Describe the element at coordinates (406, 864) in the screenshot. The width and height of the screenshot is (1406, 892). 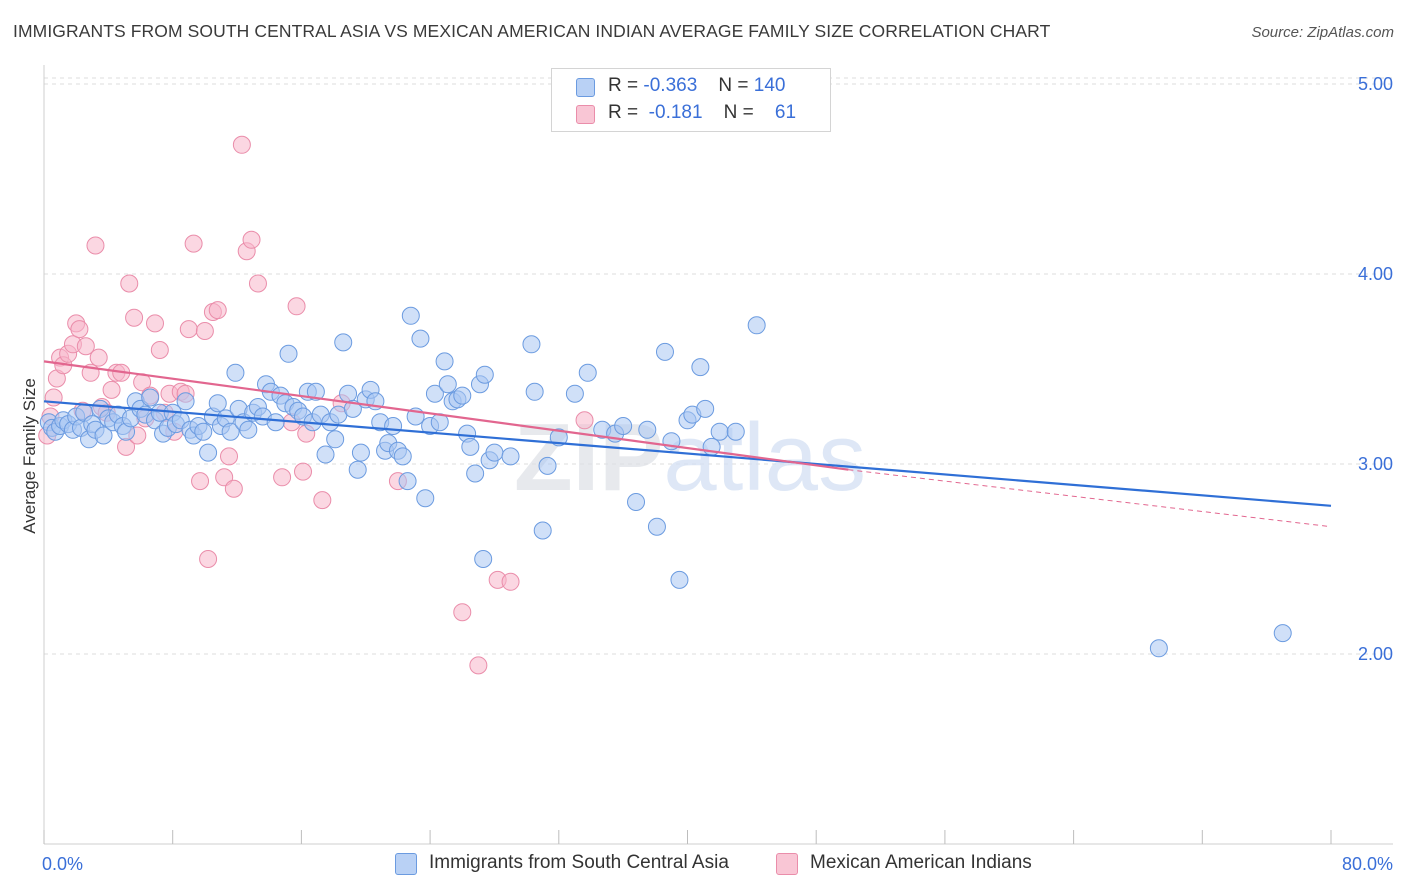
I see `bottom-legend-swatch-blue` at that location.